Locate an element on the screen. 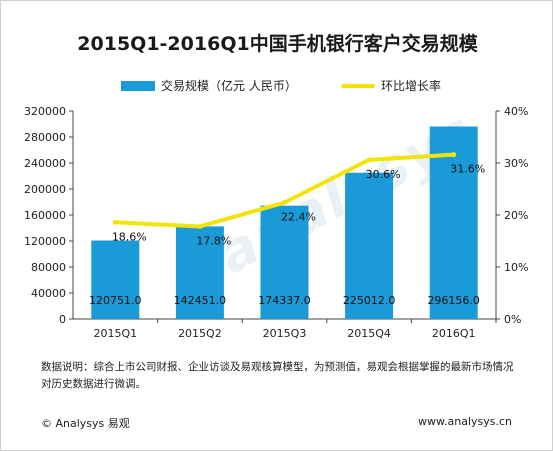 This screenshot has height=451, width=553. growth-rate-label: 22.4% is located at coordinates (298, 217).